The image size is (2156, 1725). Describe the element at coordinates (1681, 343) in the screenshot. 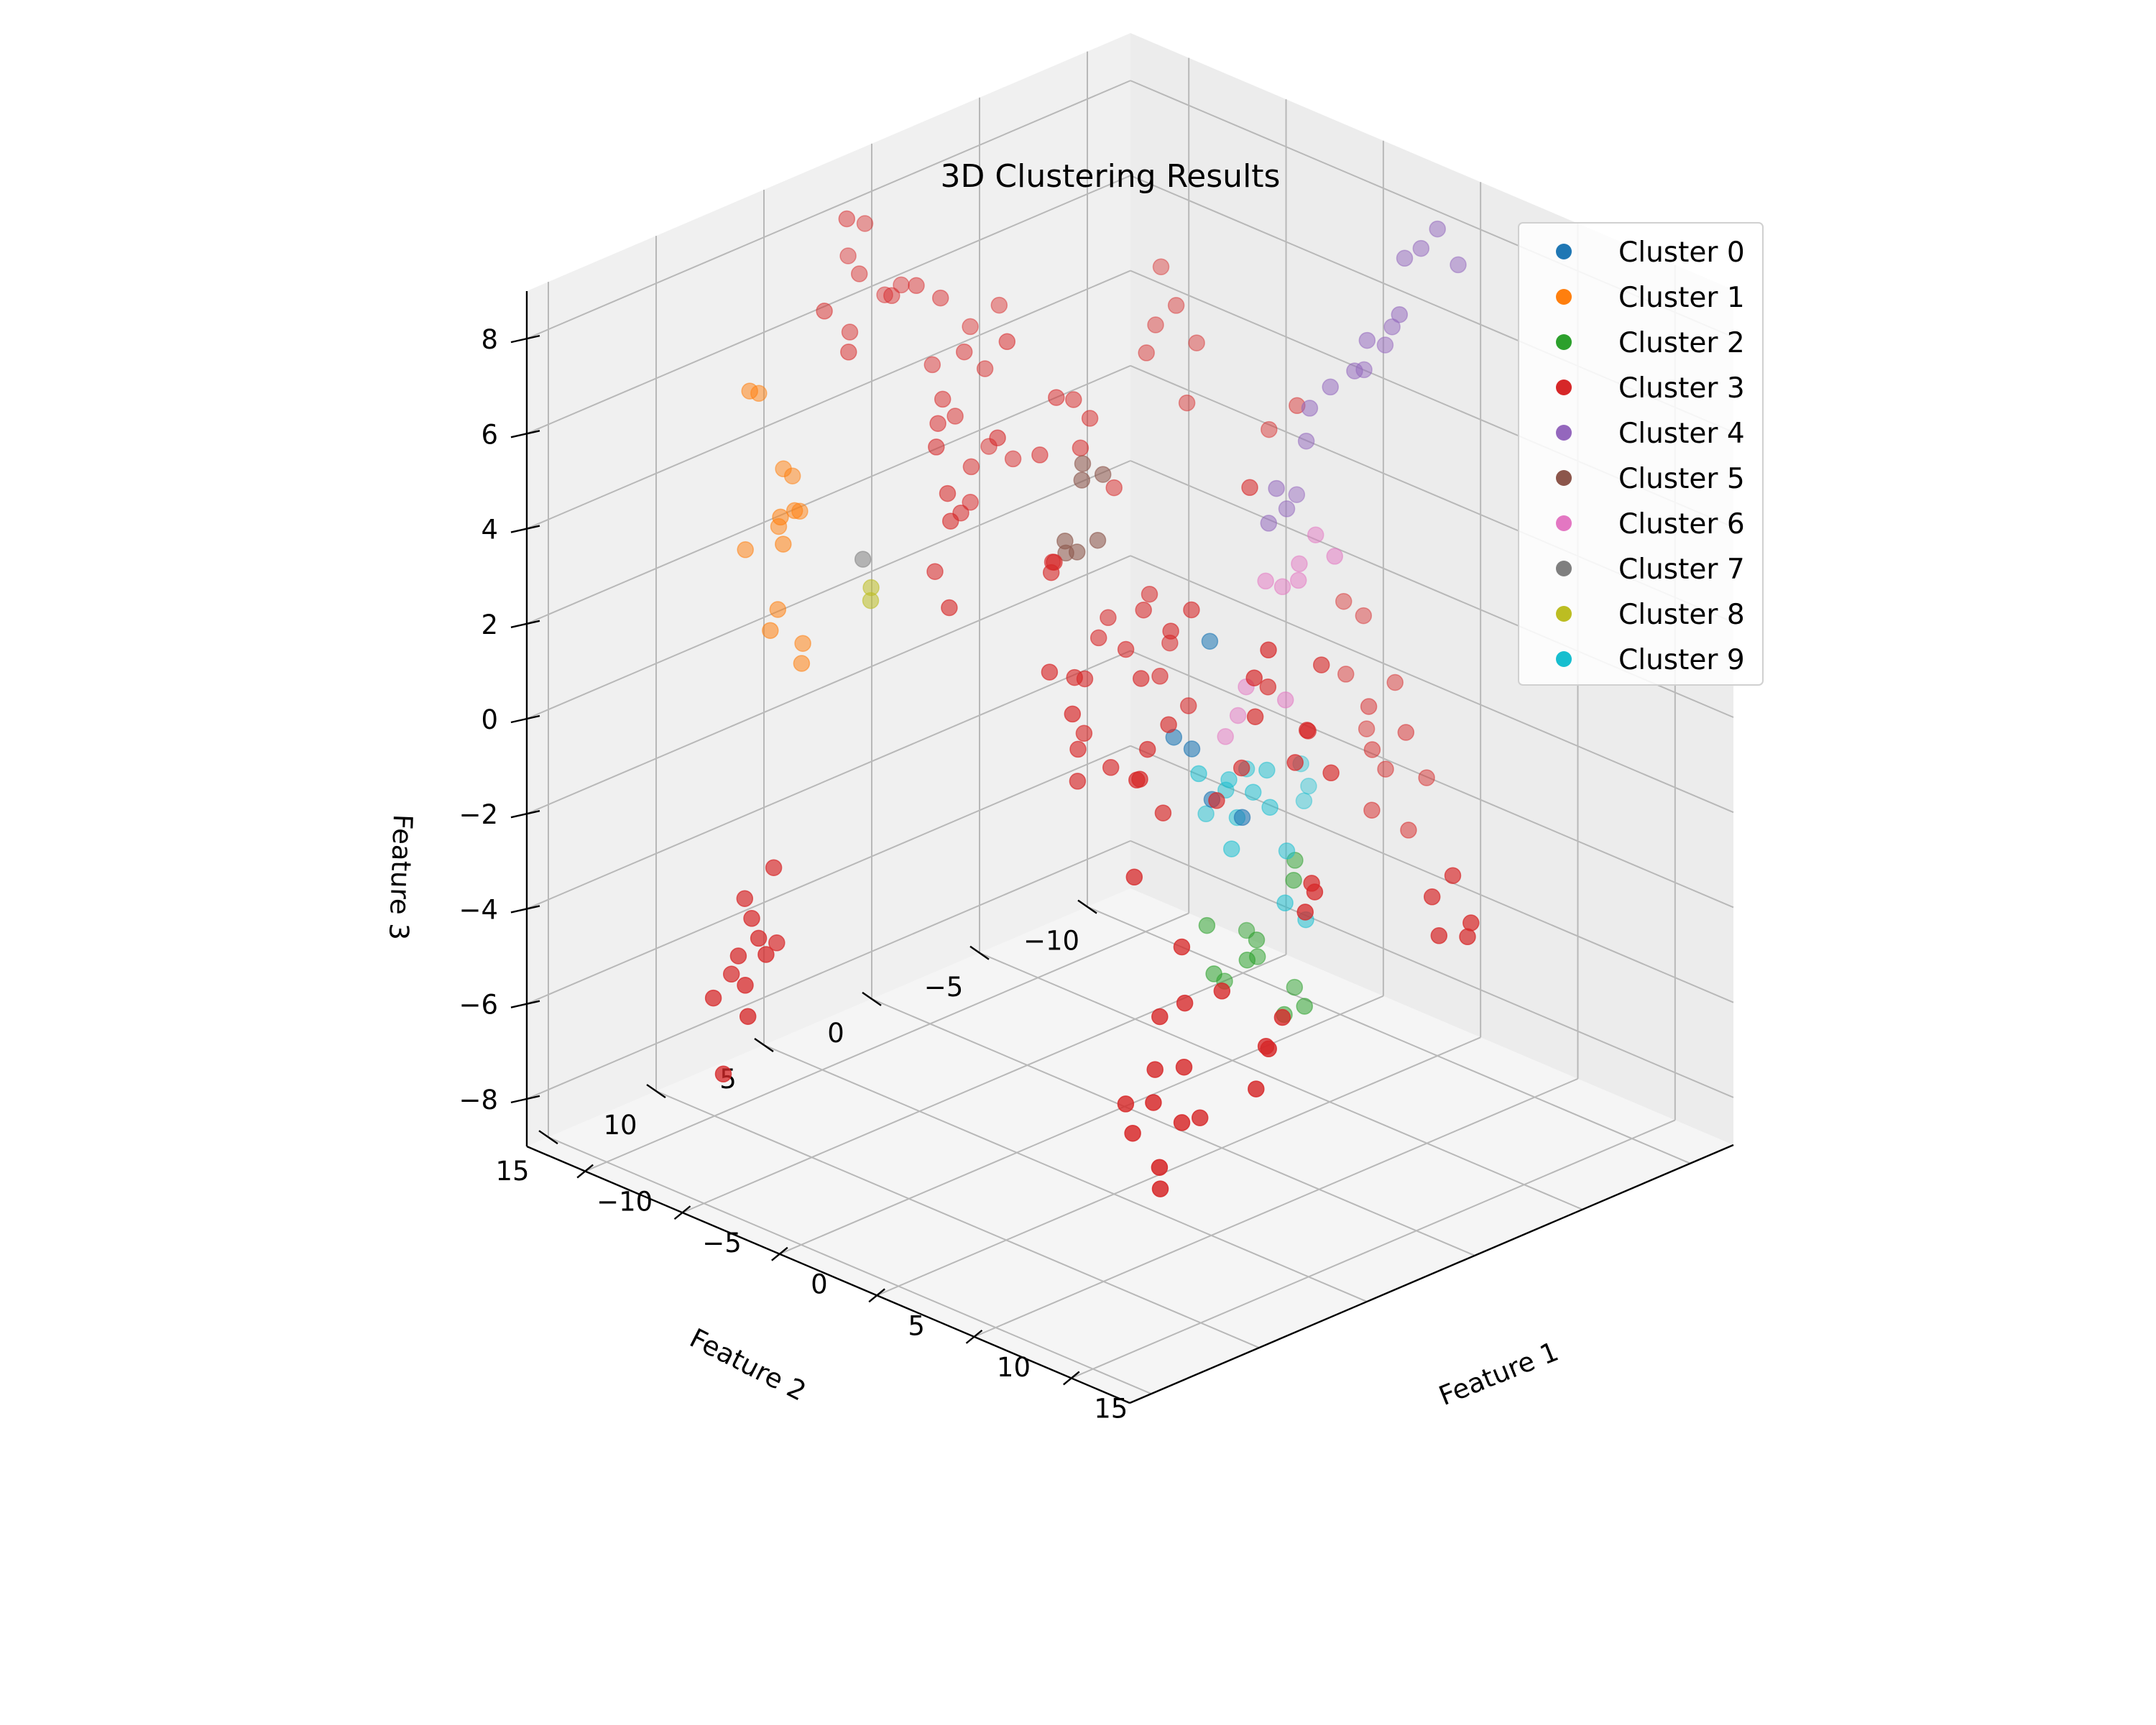

I see `legend-label: Cluster 2` at that location.